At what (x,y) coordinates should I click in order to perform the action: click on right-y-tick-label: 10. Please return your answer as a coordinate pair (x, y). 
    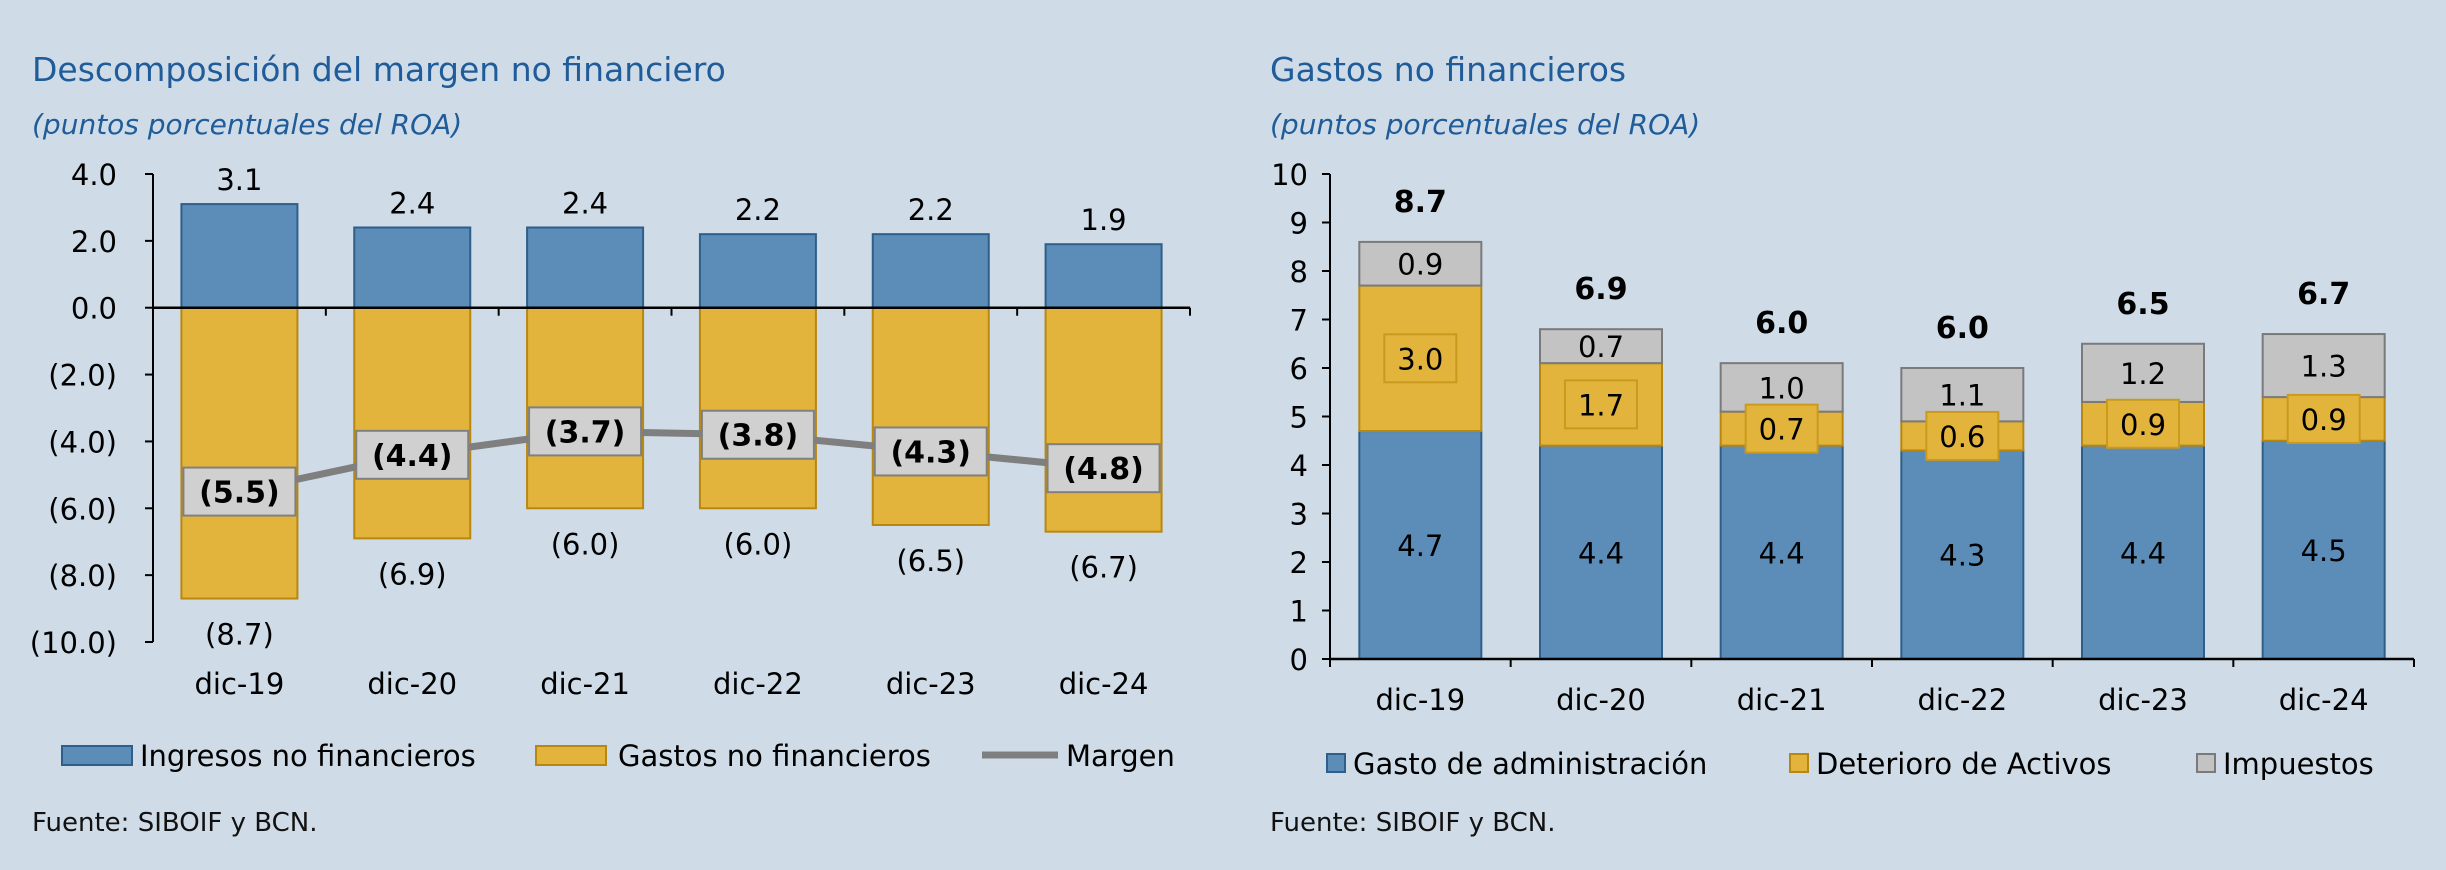
    Looking at the image, I should click on (1289, 175).